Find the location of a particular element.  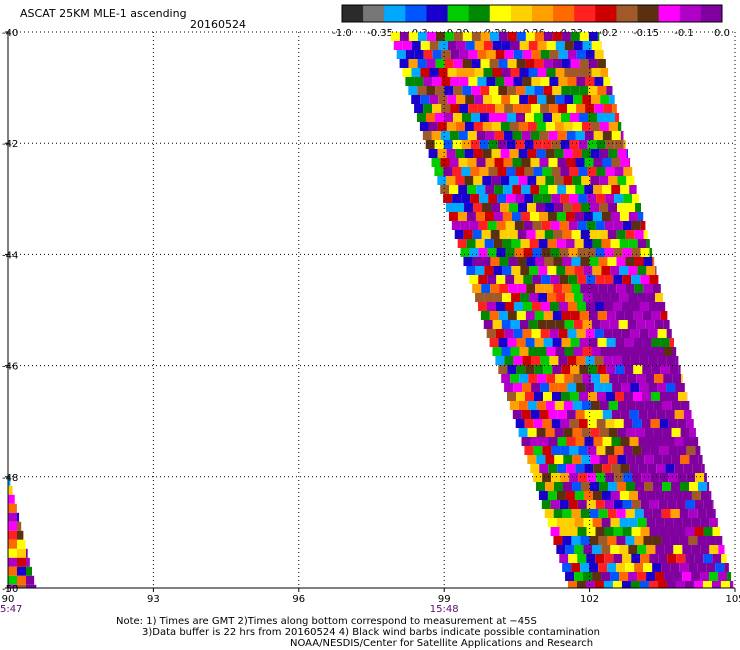

y-tick-label: -50 is located at coordinates (10, 589).